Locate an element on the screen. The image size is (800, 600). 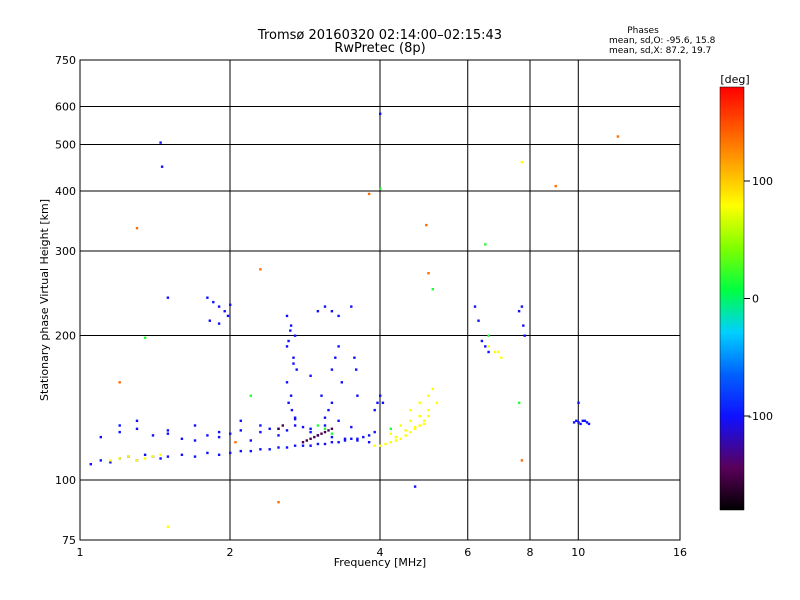
y-axis-label: Stationary phase Virtual Height [km] is located at coordinates (44, 300).